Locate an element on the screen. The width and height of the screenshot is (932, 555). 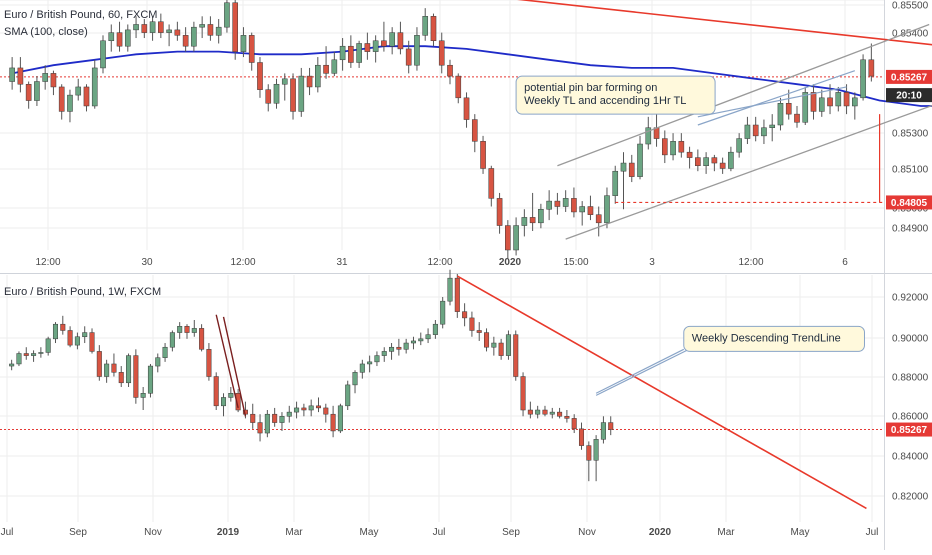
channel-lower is located at coordinates (748, 170).